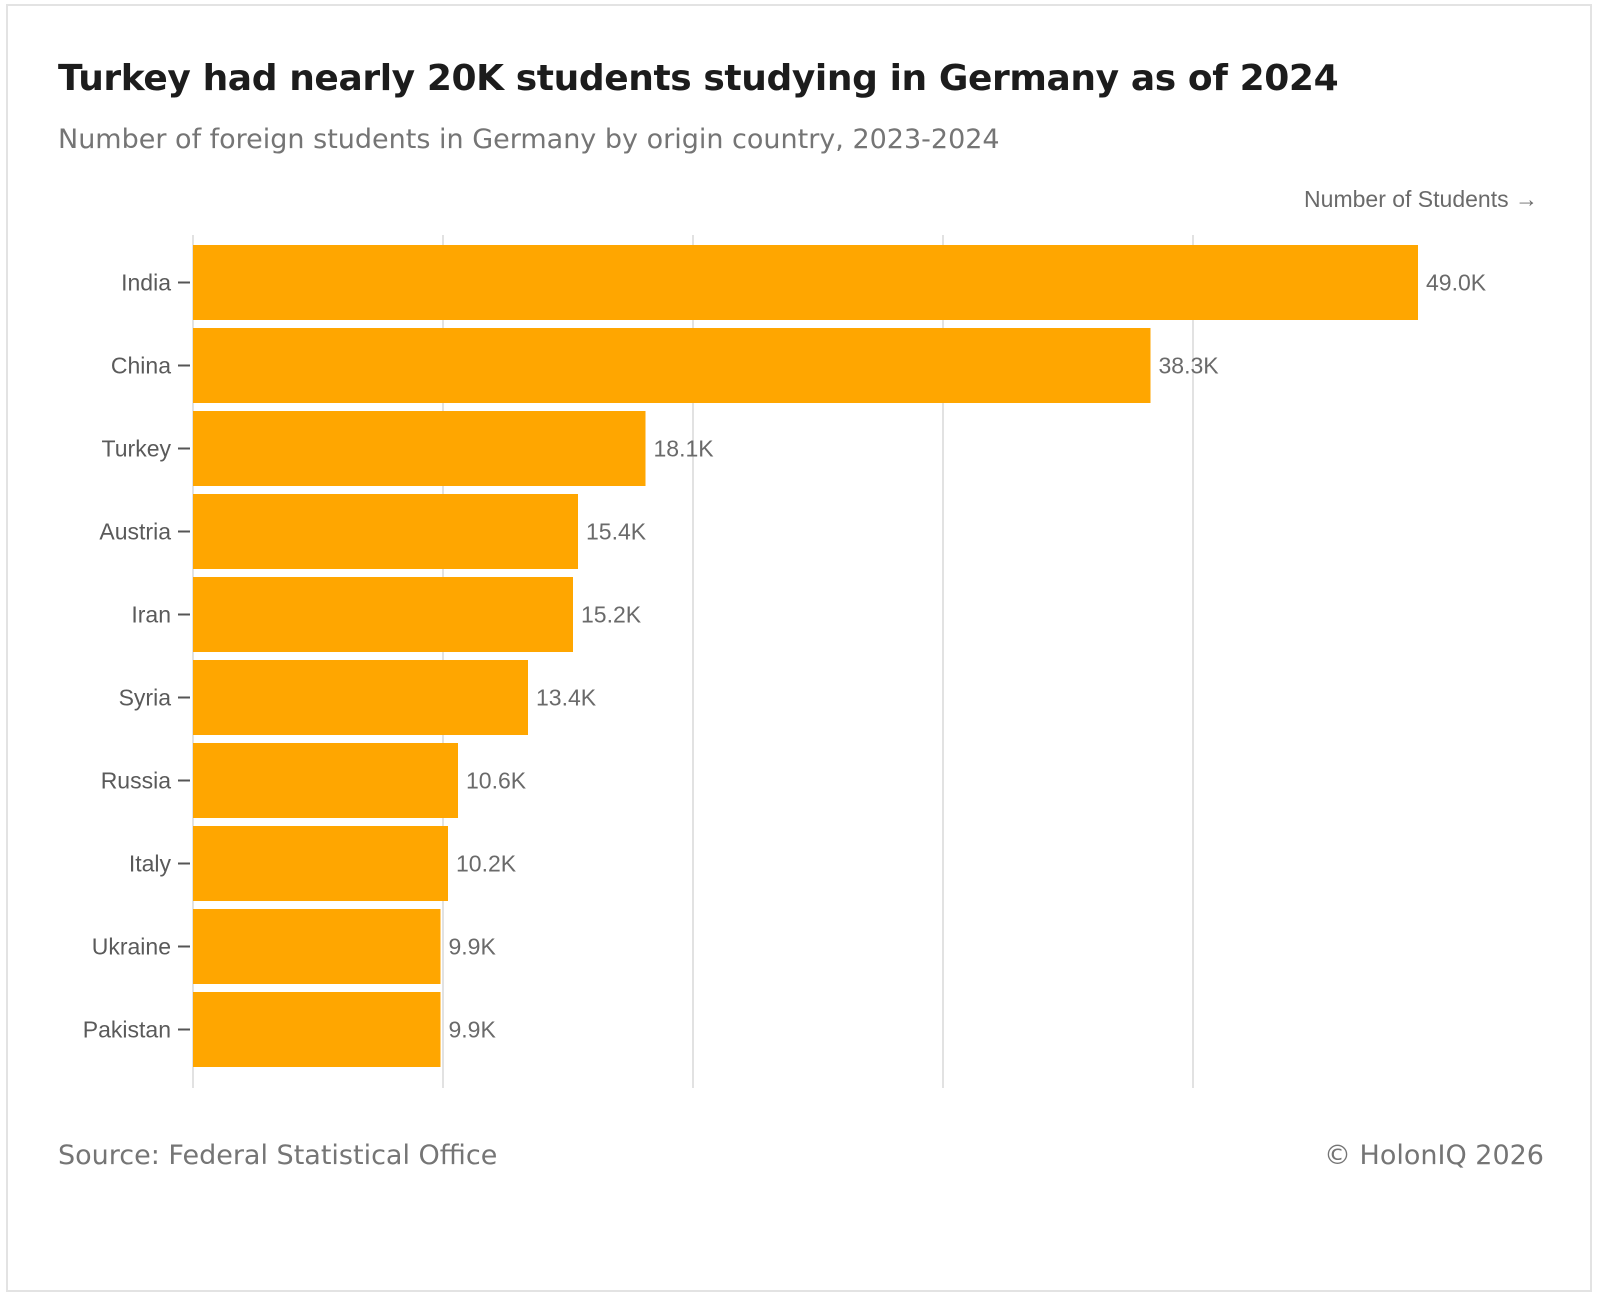  I want to click on category-label: China, so click(141, 366).